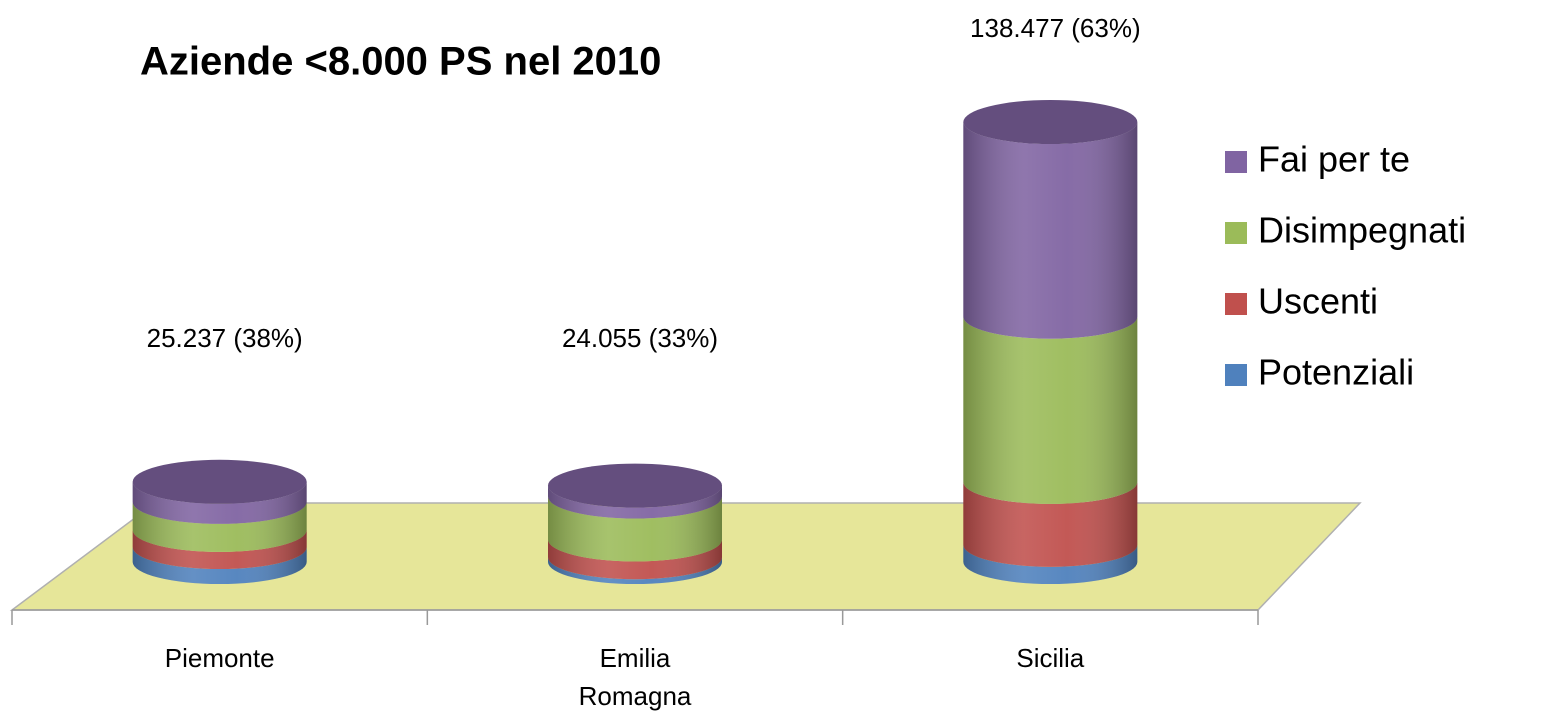 The width and height of the screenshot is (1555, 720). I want to click on legend-label: Fai per te, so click(1334, 159).